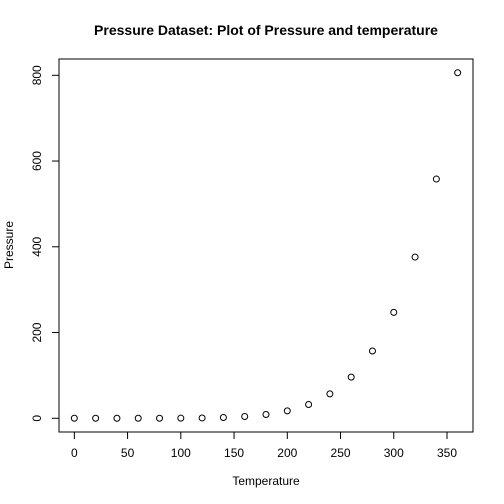 The width and height of the screenshot is (504, 504). I want to click on x-tick-label: 100, so click(181, 453).